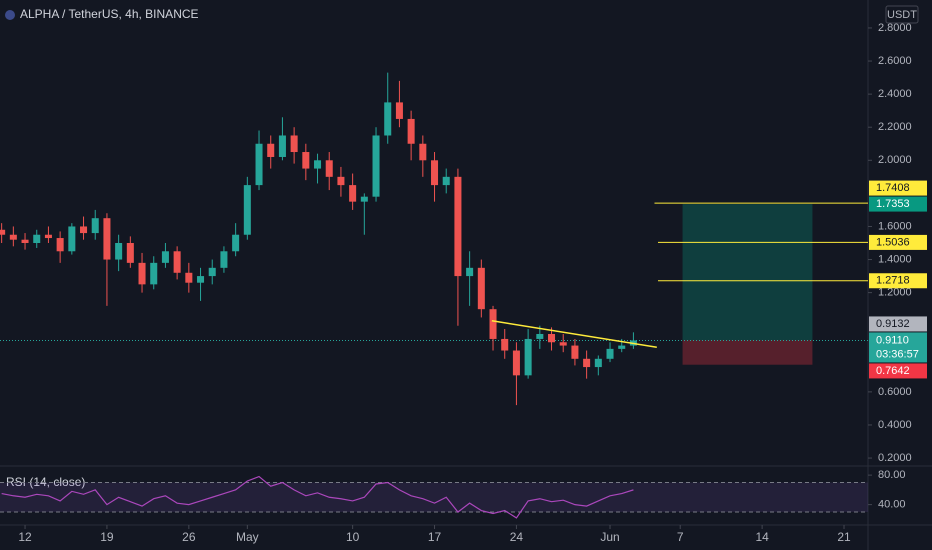  I want to click on y-tick-label: 0.4000, so click(895, 425).